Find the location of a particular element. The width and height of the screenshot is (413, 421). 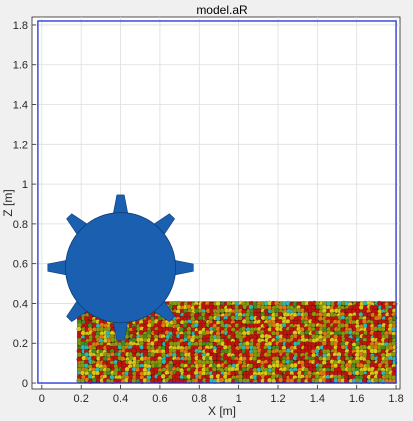

y-tick-label: 1 is located at coordinates (25, 185).